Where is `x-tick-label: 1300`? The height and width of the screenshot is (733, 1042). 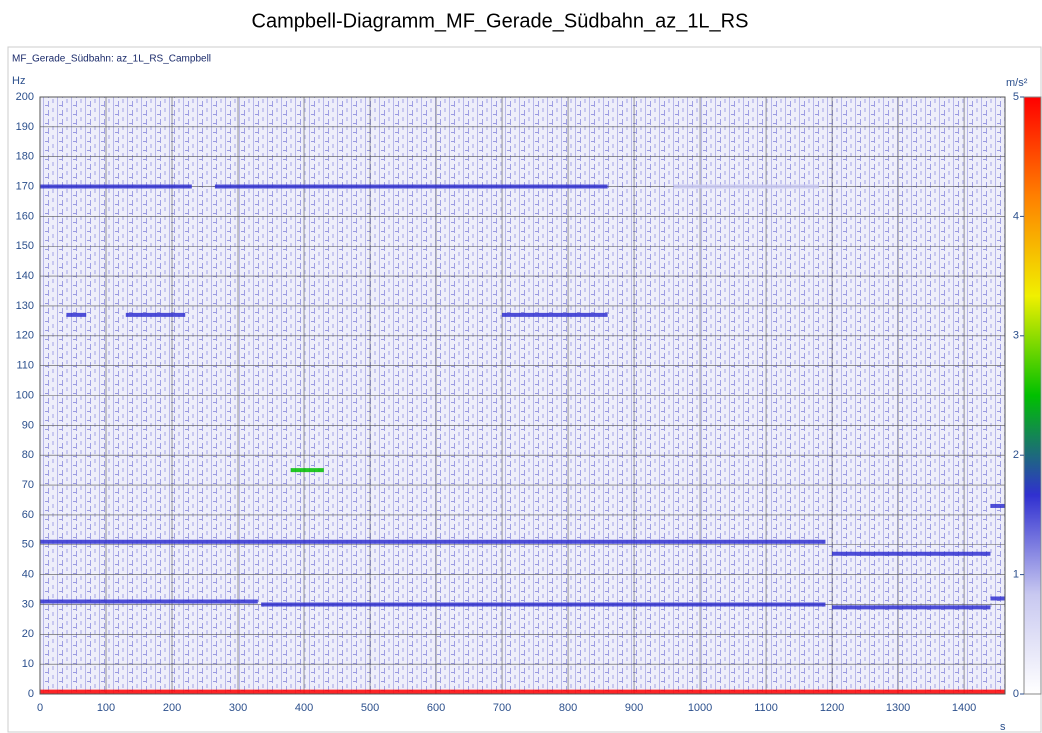
x-tick-label: 1300 is located at coordinates (898, 708).